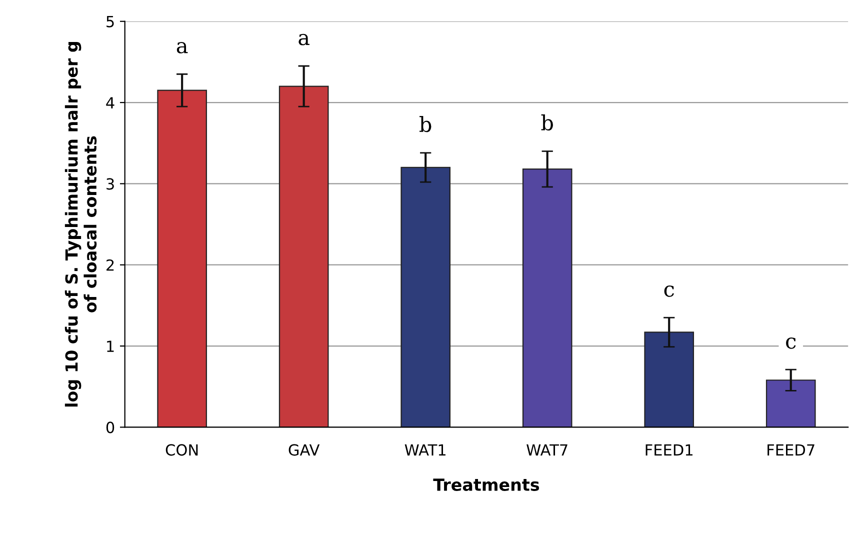 The image size is (861, 534). Describe the element at coordinates (486, 484) in the screenshot. I see `x-axis-title: Treatments` at that location.